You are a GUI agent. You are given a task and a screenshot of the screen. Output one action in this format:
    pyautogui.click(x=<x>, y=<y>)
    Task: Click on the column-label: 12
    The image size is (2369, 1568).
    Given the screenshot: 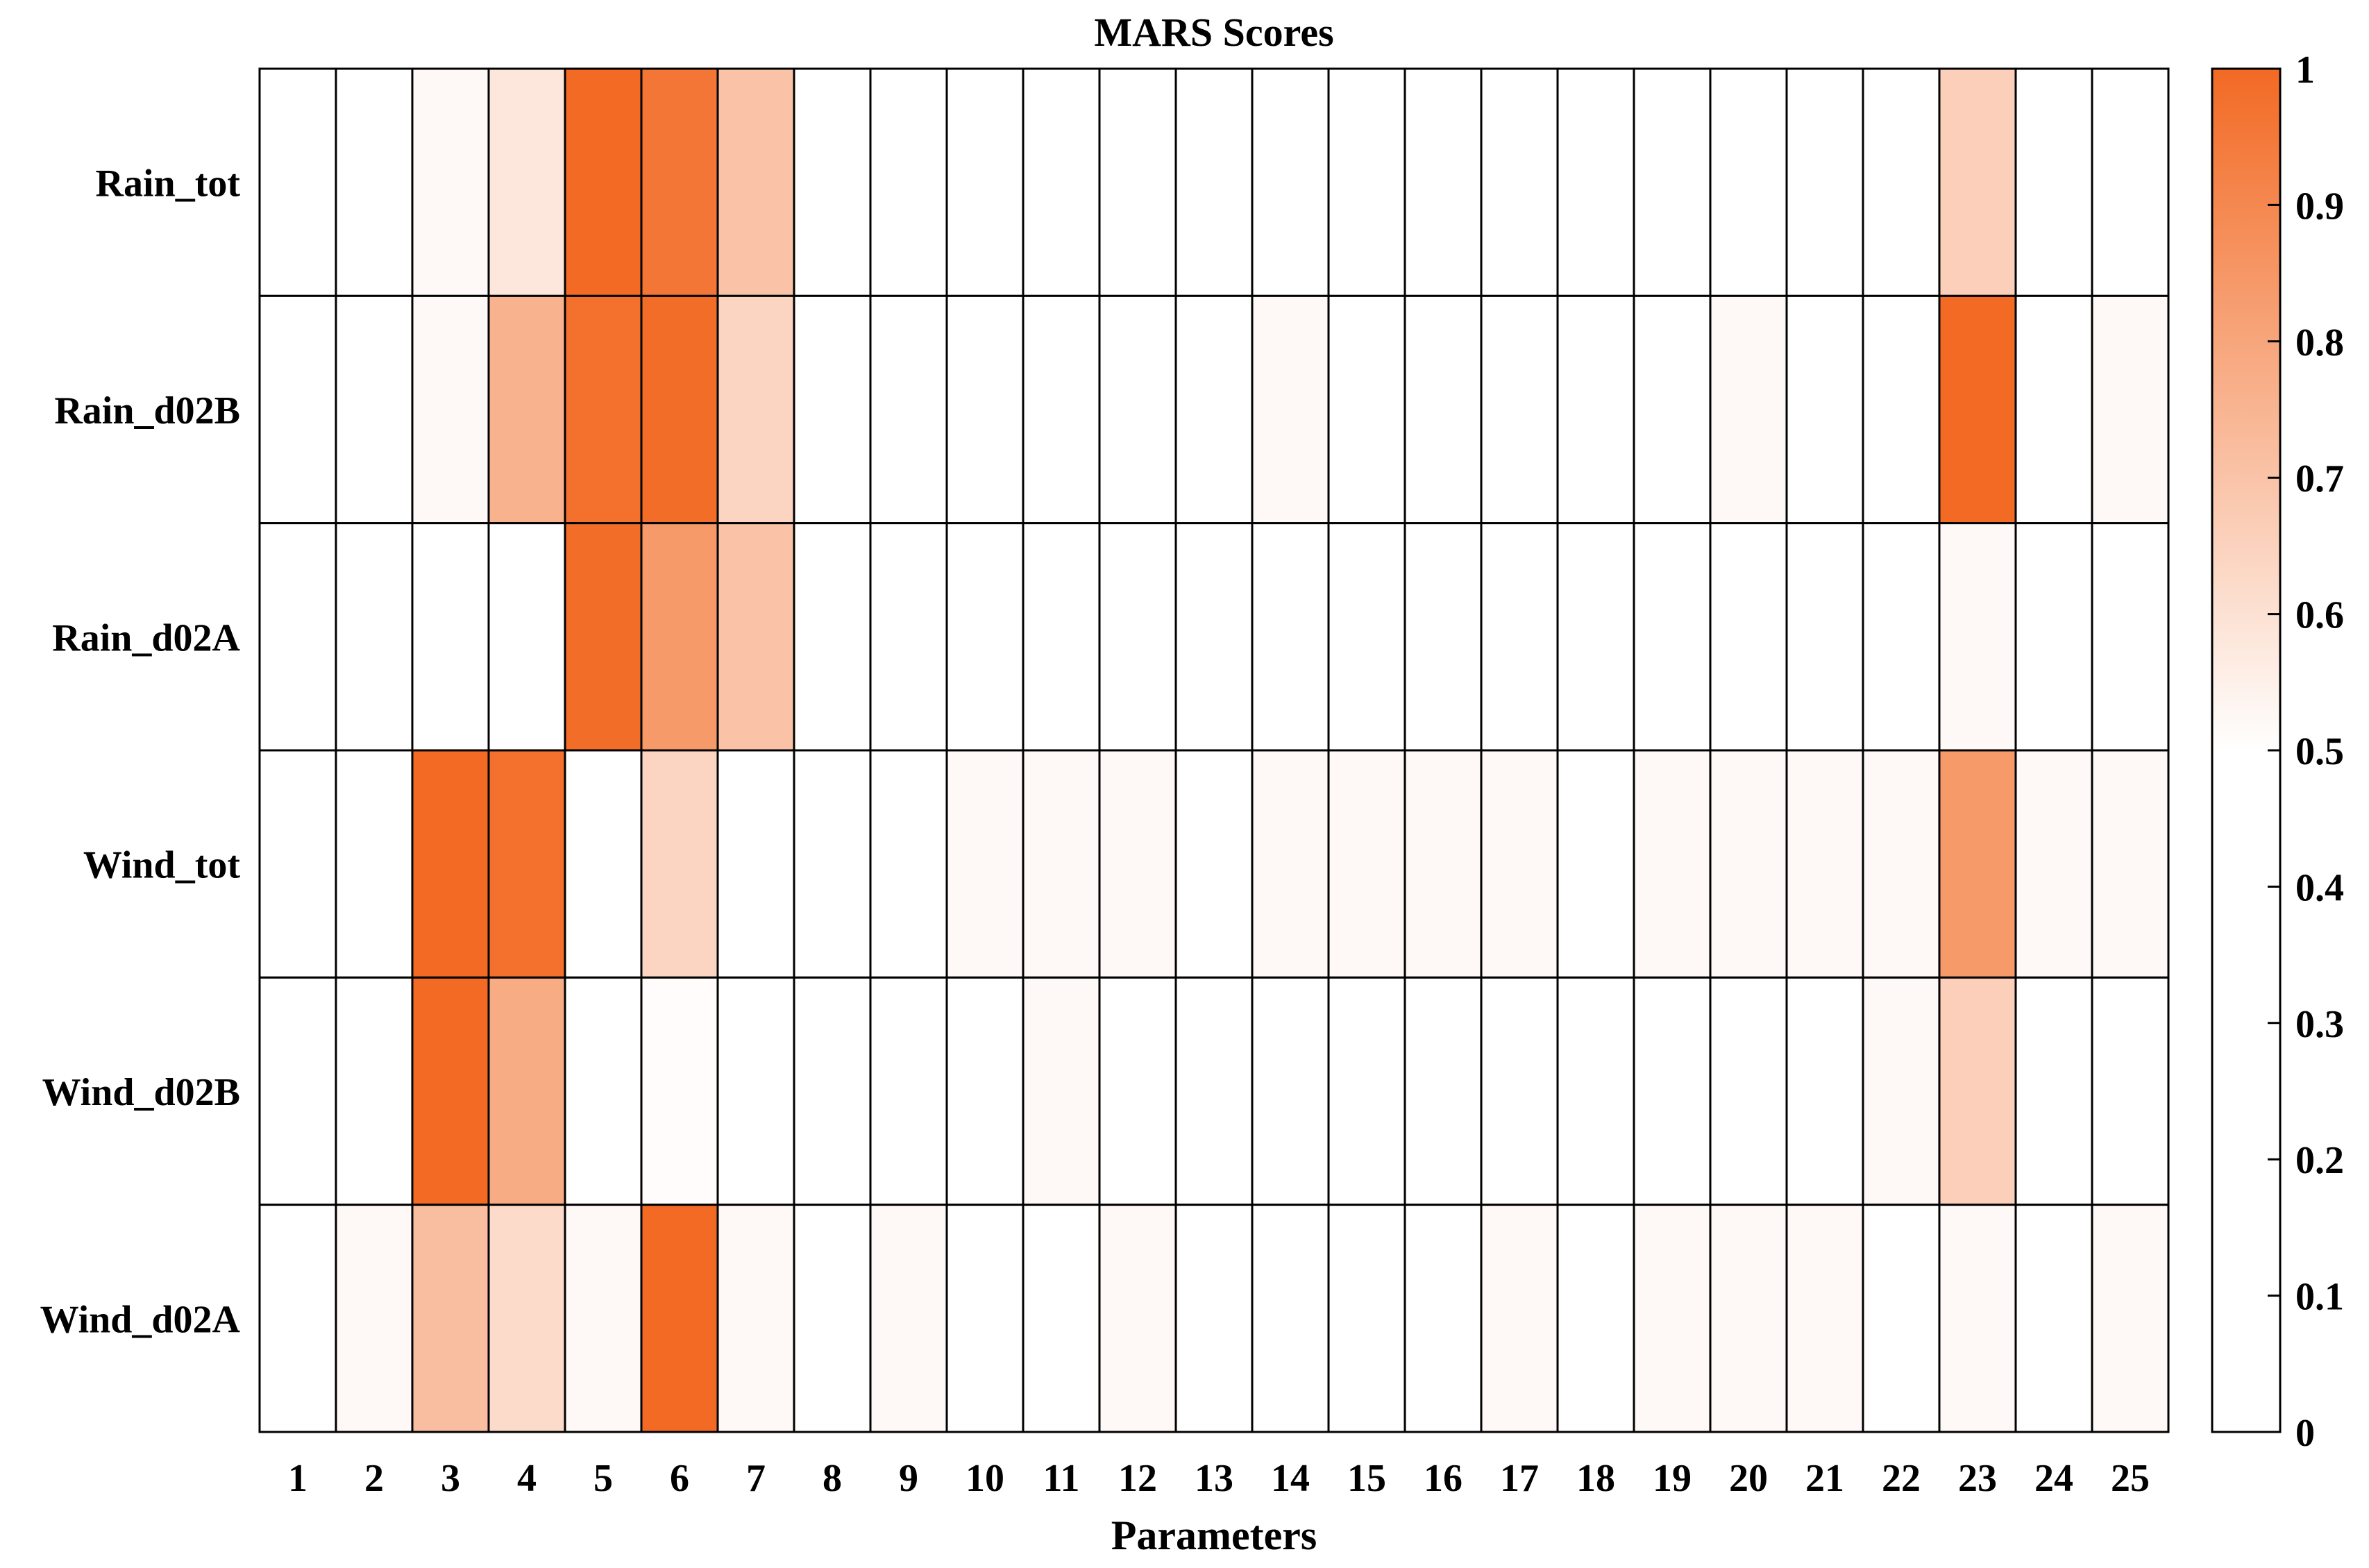 What is the action you would take?
    pyautogui.click(x=1137, y=1478)
    